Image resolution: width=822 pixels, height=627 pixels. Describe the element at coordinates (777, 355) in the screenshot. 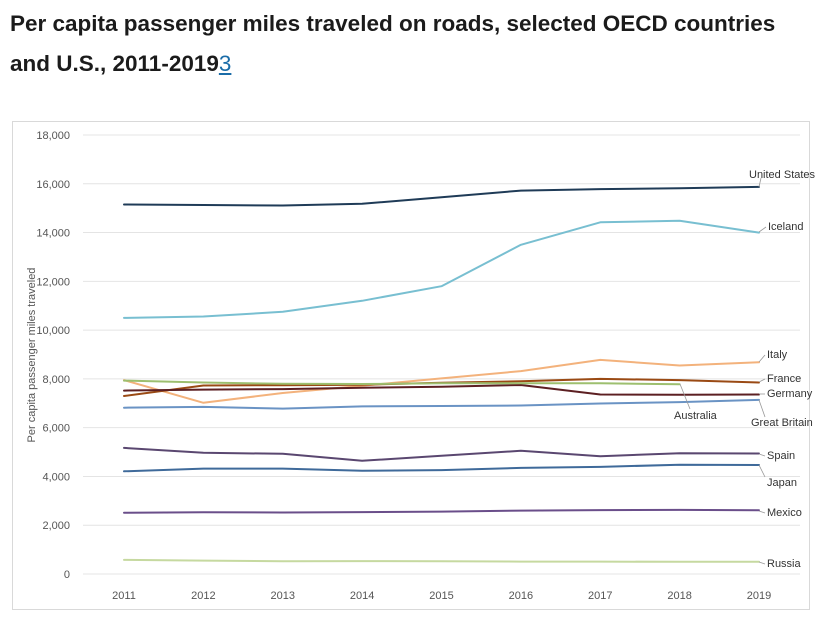

I see `series-label-italy: Italy` at that location.